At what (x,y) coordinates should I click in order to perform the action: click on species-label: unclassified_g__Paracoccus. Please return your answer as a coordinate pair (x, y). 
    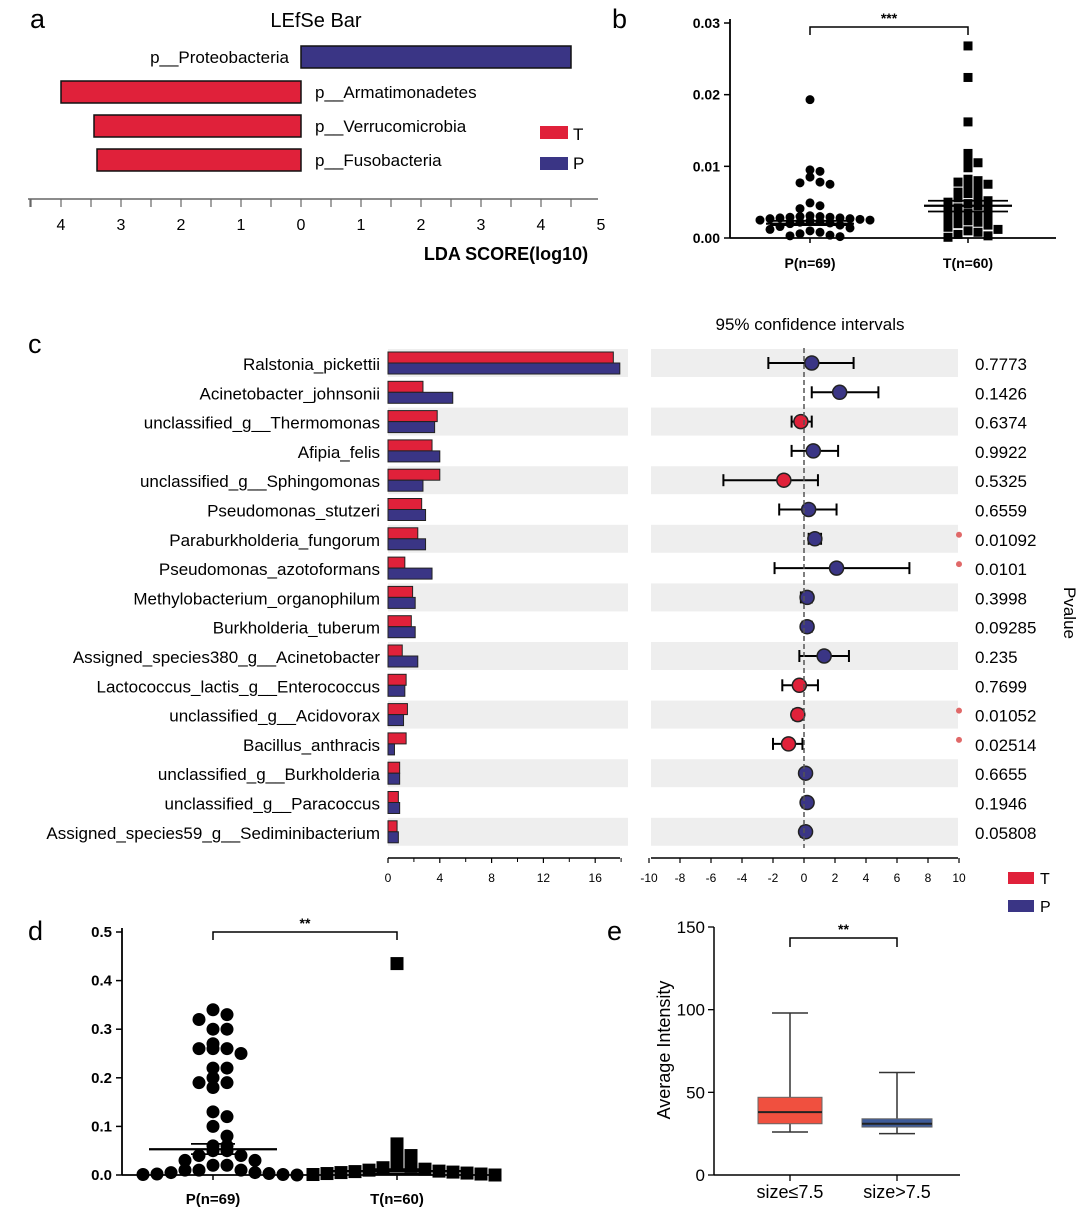
    Looking at the image, I should click on (272, 804).